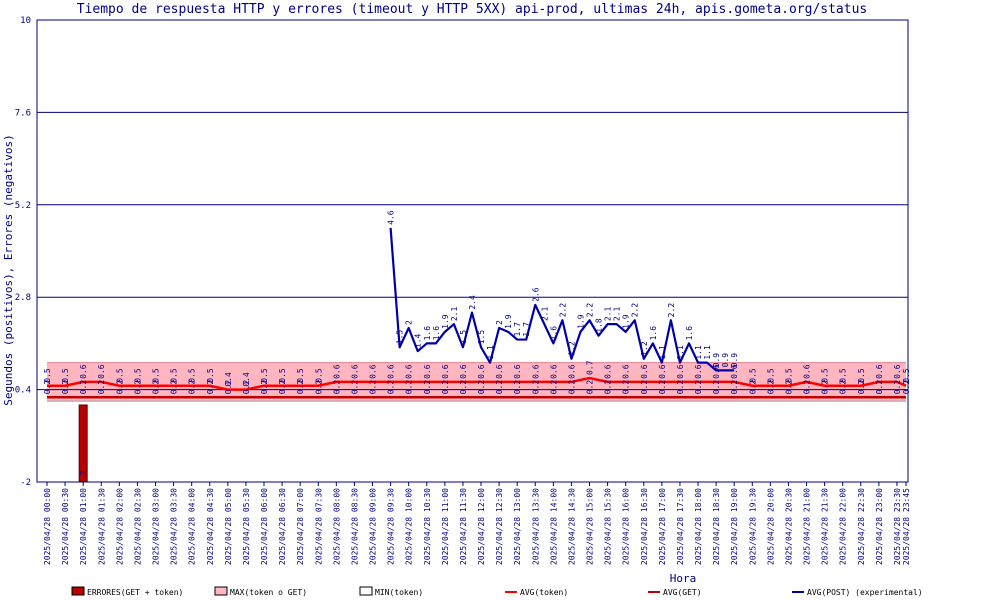  Describe the element at coordinates (445, 526) in the screenshot. I see `x-tick-label: 2025/04/28 11:00` at that location.